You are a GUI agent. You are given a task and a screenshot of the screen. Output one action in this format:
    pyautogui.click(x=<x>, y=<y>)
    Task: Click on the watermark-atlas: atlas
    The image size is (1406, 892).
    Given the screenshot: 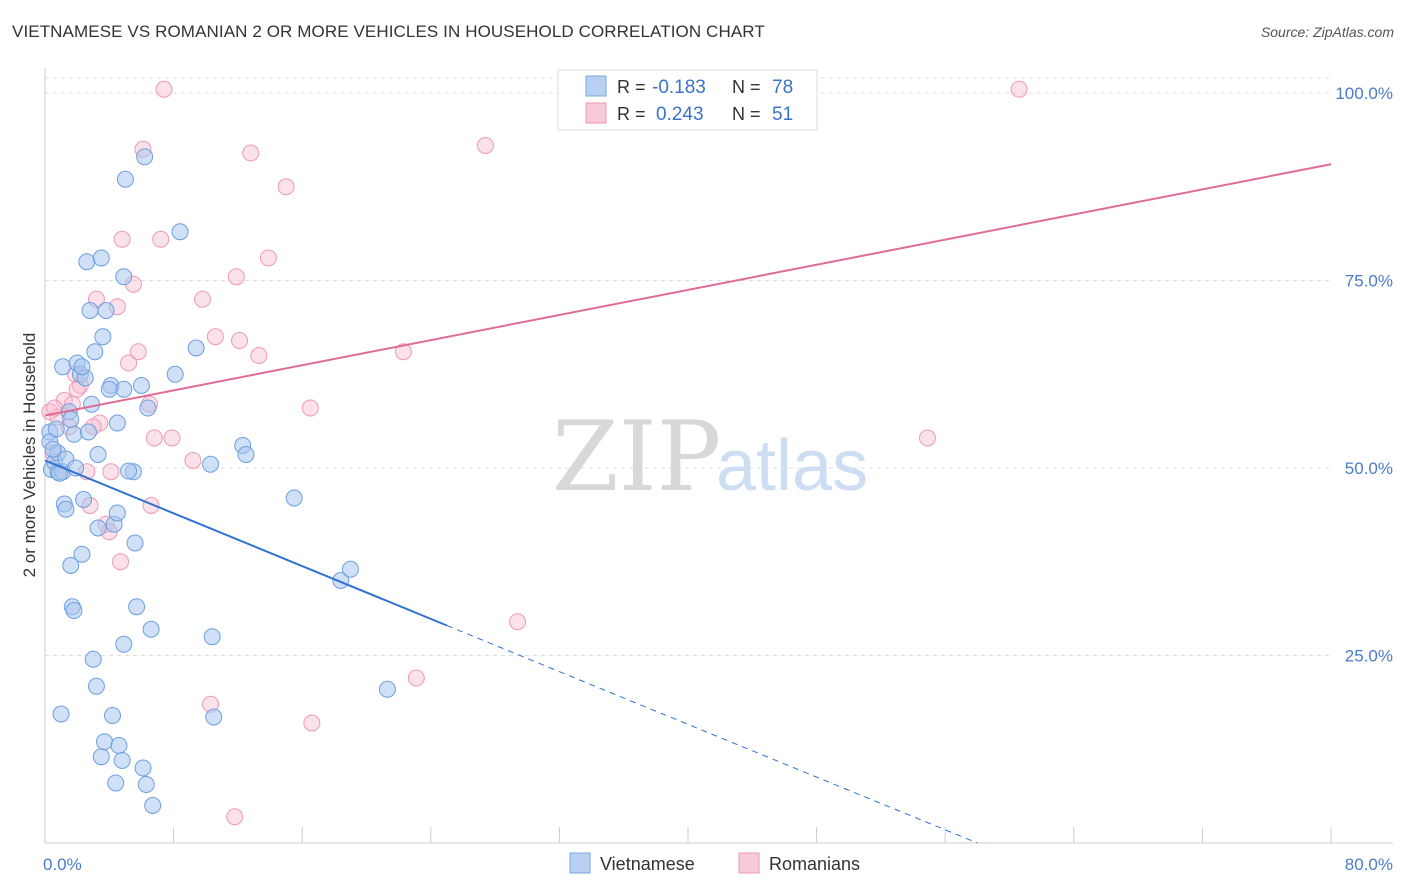 What is the action you would take?
    pyautogui.click(x=792, y=466)
    